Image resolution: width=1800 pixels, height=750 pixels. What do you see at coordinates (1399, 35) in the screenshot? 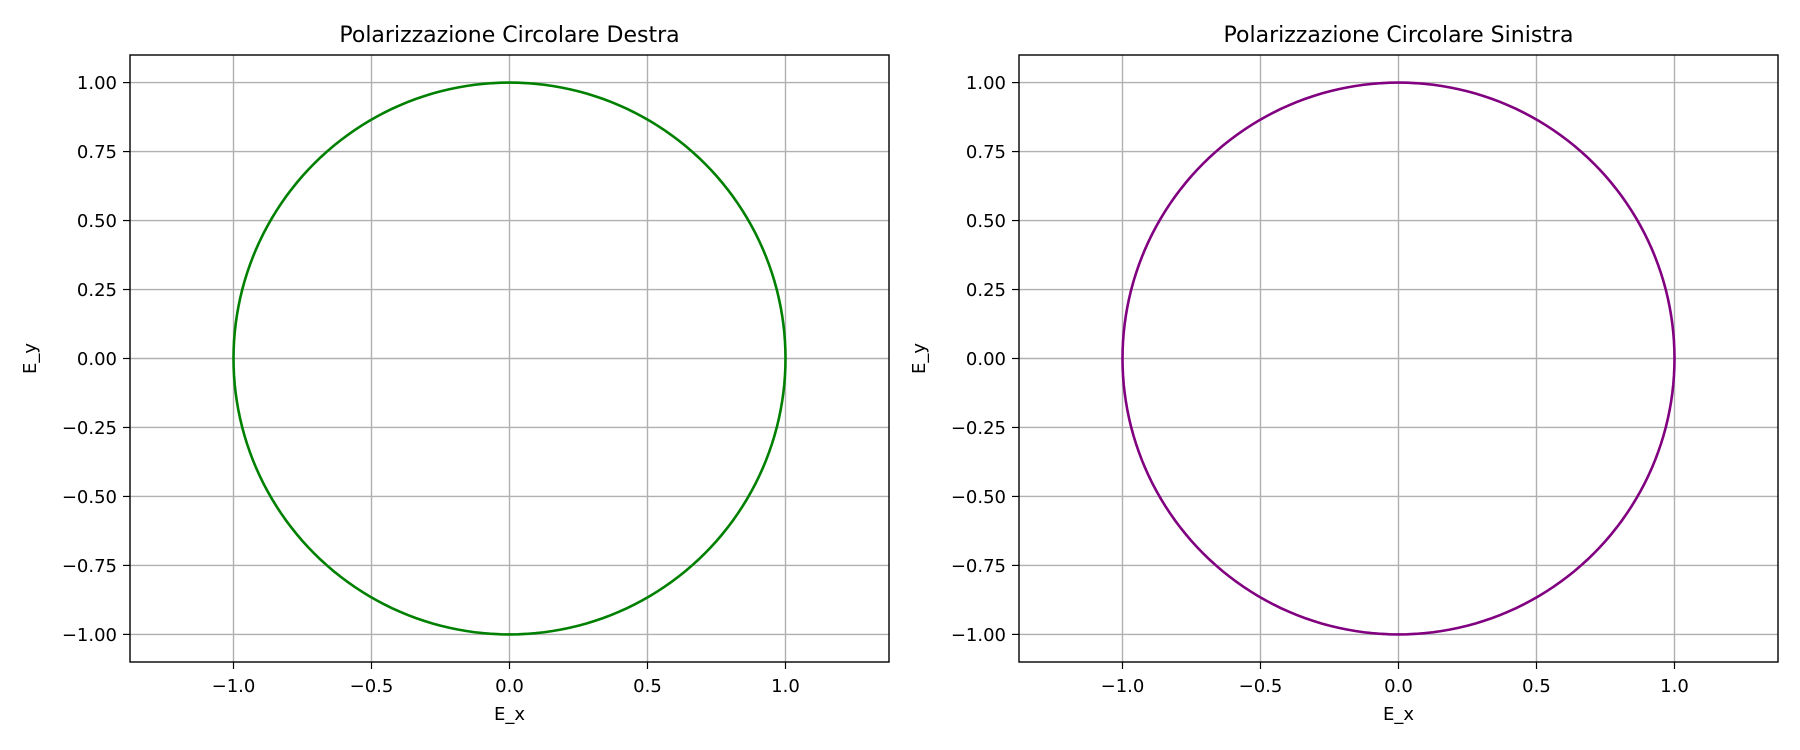
I see `chart-title: Polarizzazione Circolare Sinistra` at bounding box center [1399, 35].